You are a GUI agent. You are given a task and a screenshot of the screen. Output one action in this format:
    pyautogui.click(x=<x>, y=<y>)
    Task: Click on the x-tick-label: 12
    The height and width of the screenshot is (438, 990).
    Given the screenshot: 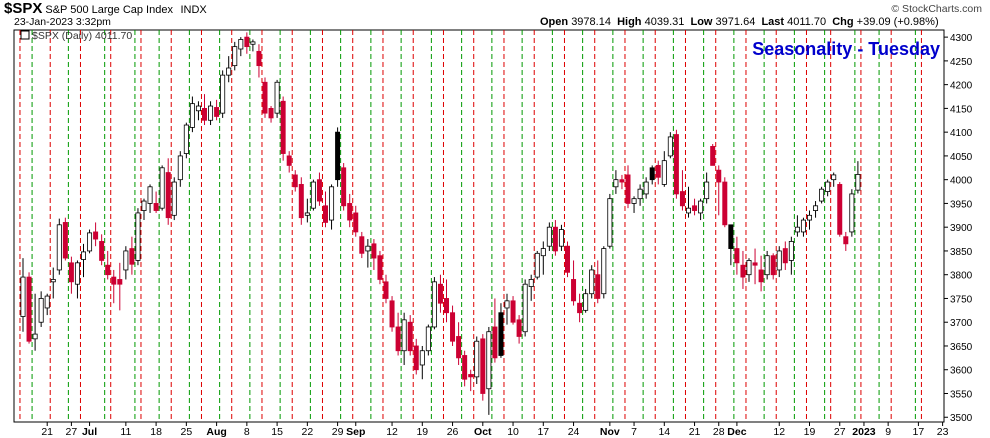 What is the action you would take?
    pyautogui.click(x=779, y=432)
    